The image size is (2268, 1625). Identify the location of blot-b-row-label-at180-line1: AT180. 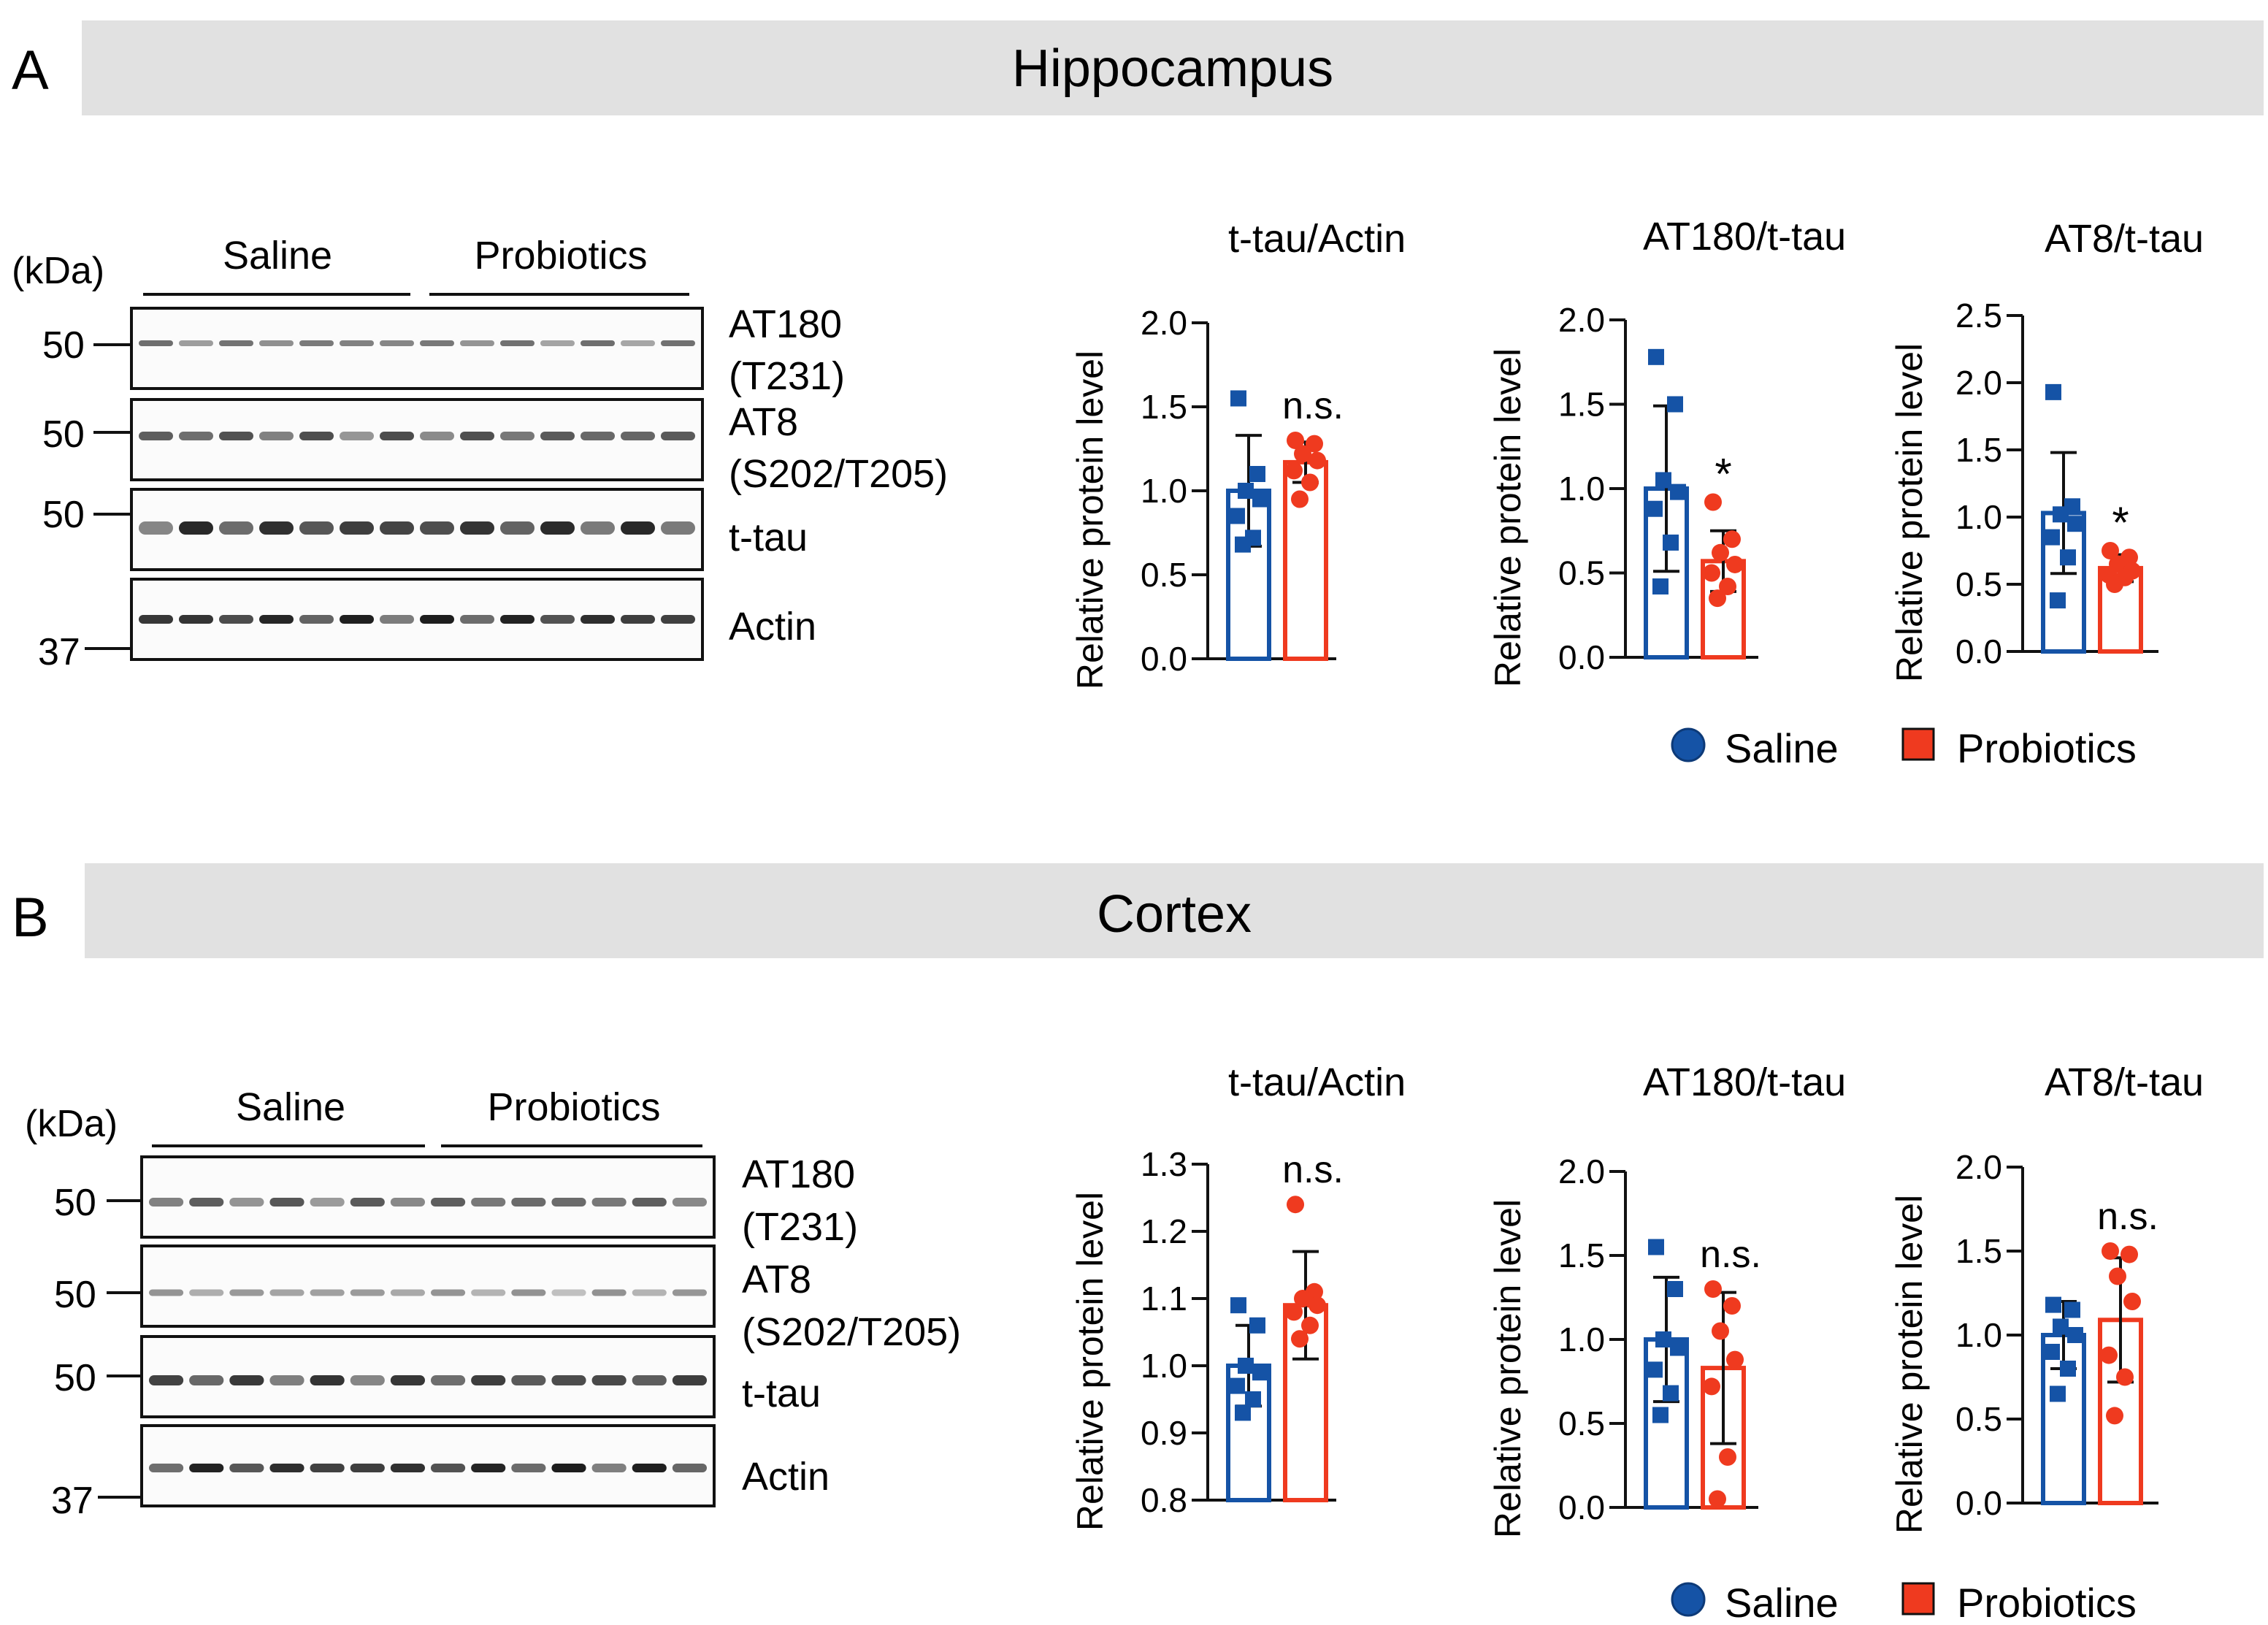
(798, 1174).